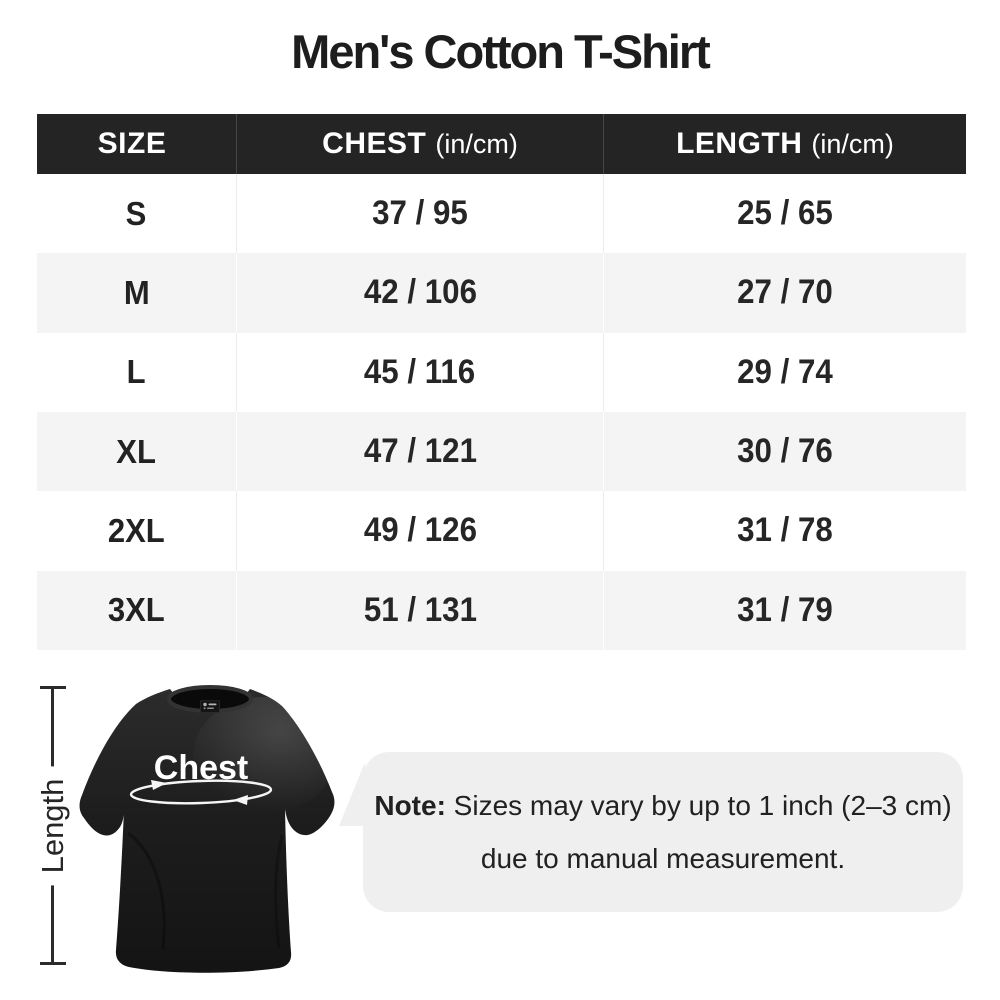 This screenshot has width=1000, height=1000. I want to click on length-measure: Length, so click(53, 825).